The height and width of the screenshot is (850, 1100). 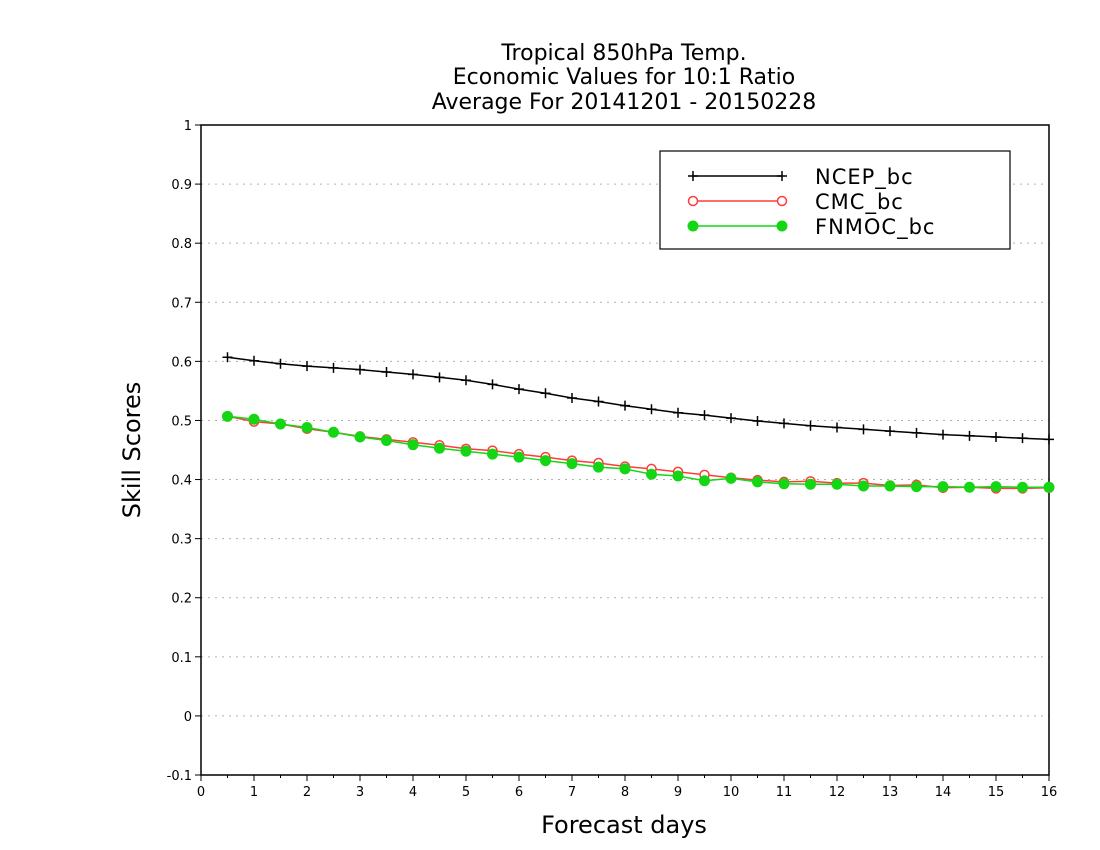 I want to click on y-tick-label: 0.1, so click(x=181, y=658).